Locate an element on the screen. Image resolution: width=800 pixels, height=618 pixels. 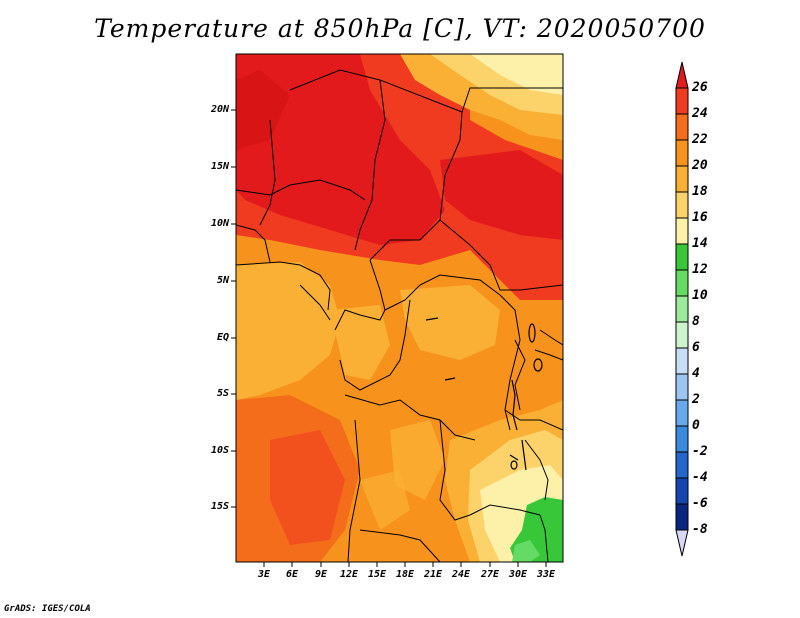
lat-label-10n: 10N is located at coordinates (219, 223).